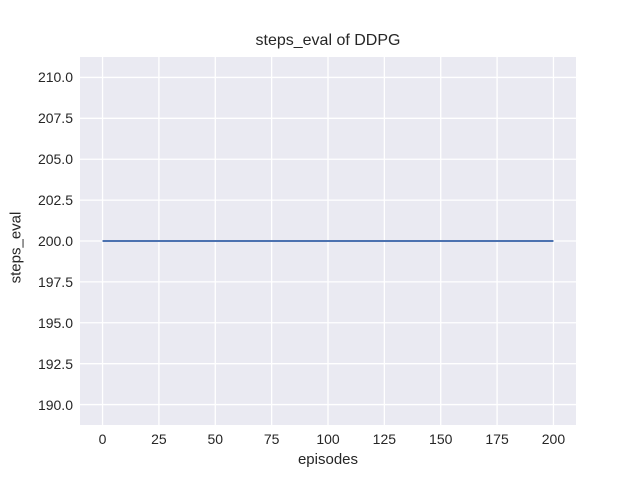  I want to click on x-tick-label: 50, so click(215, 439).